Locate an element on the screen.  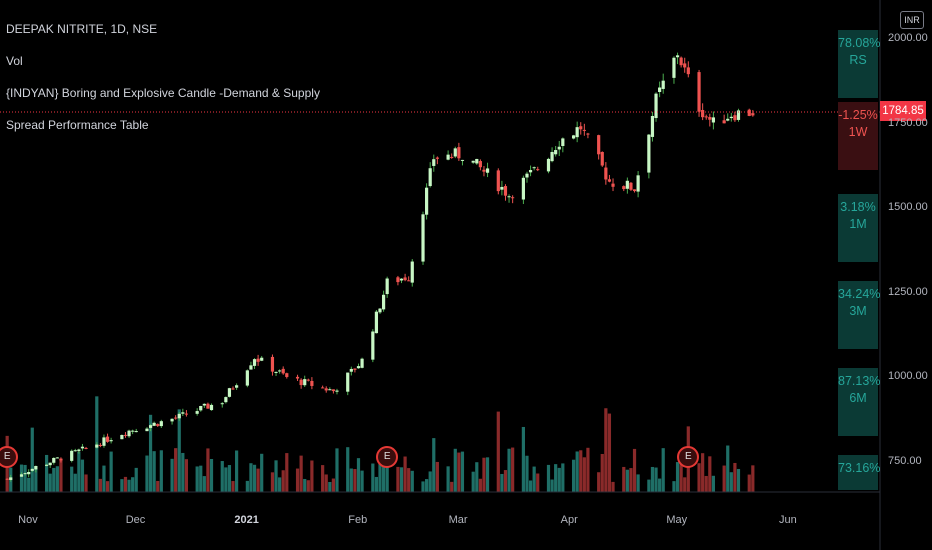
performance-cell: 34.24% 3M is located at coordinates (859, 315).